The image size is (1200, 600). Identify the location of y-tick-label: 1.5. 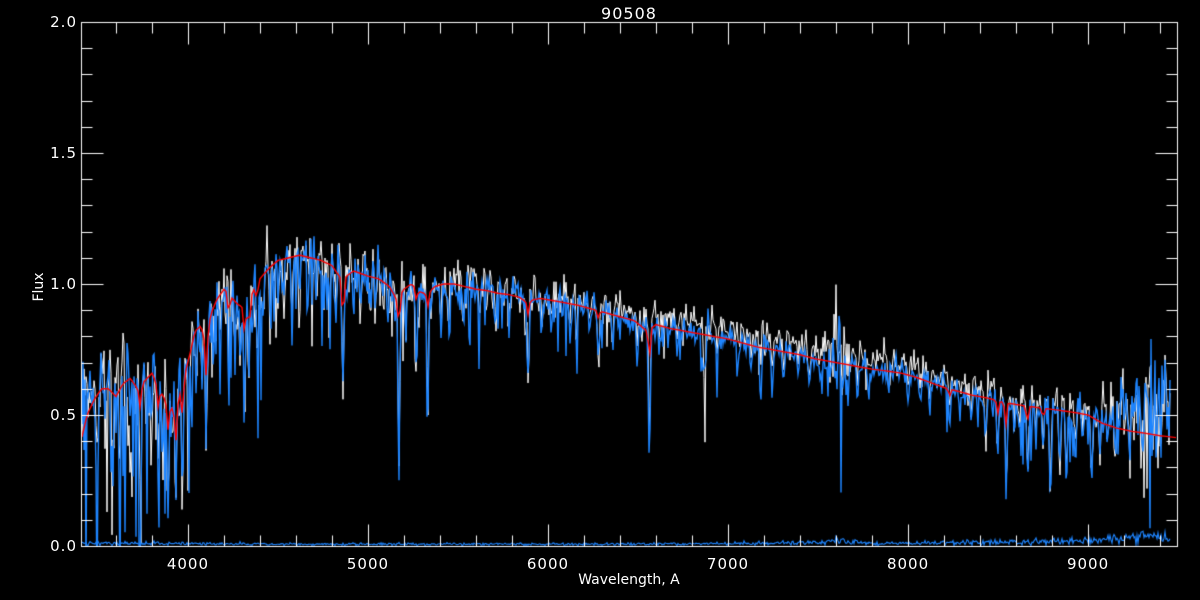
(63, 153).